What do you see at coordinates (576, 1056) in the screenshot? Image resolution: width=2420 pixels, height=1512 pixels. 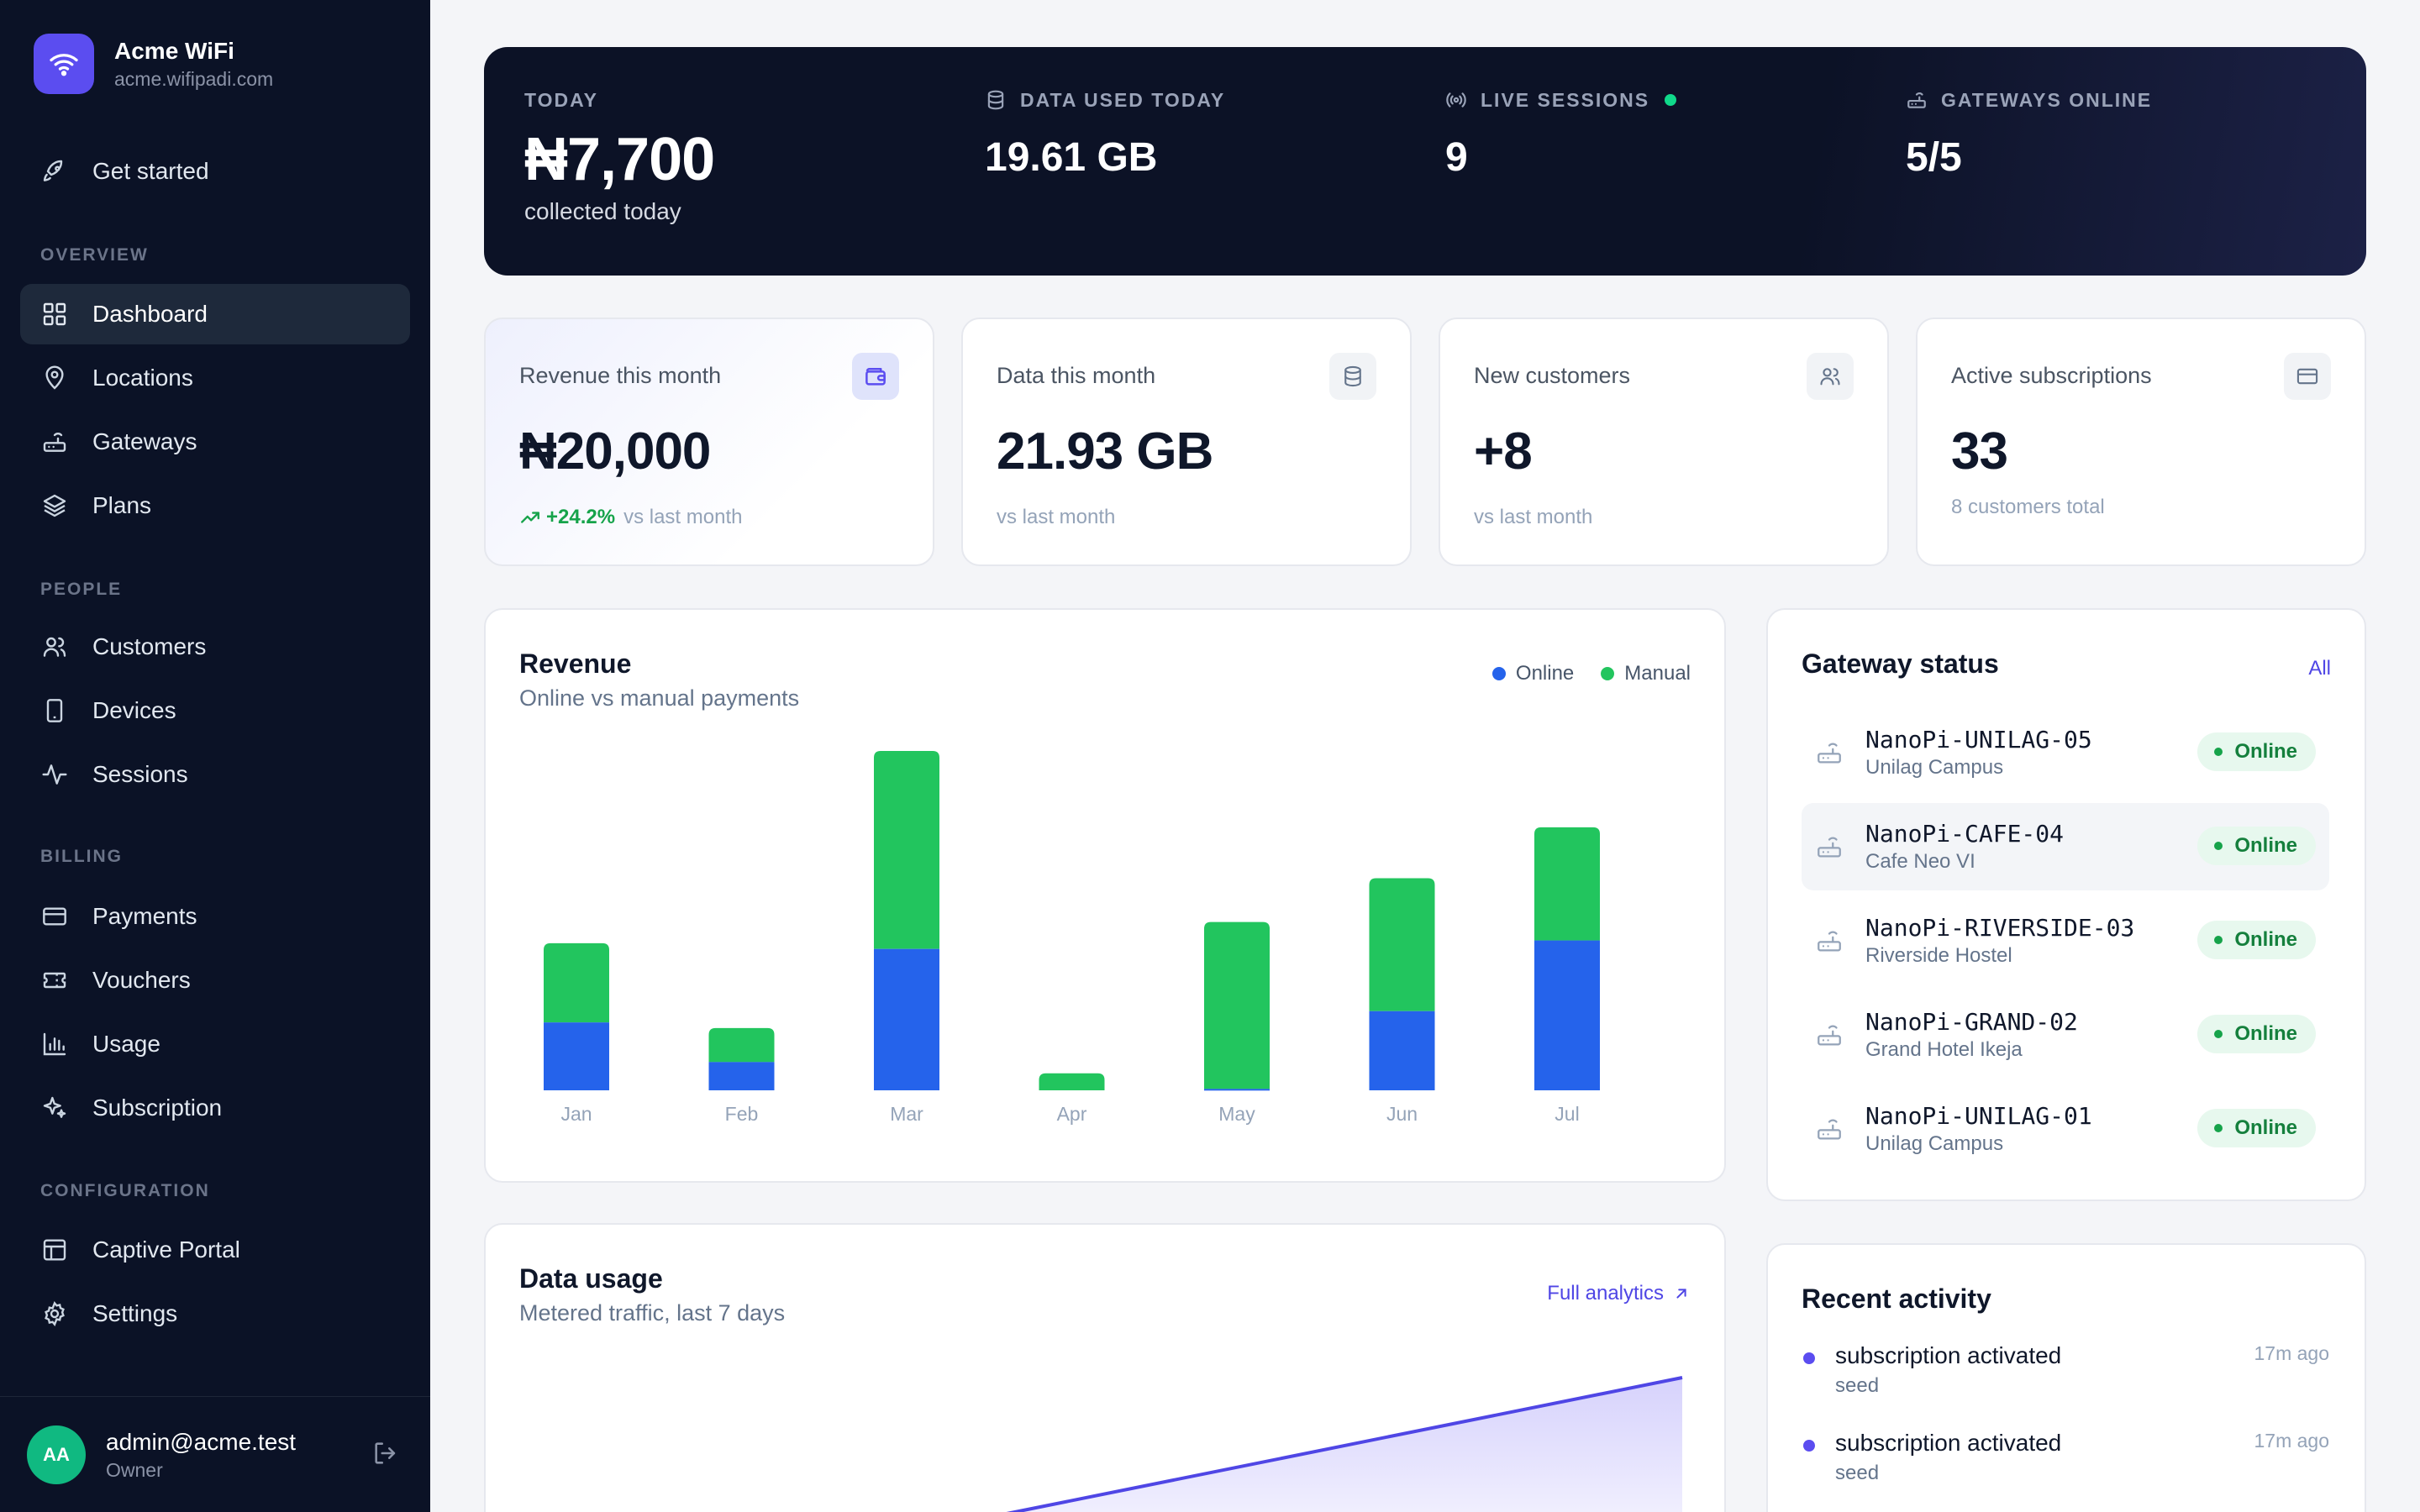 I see `bar-online-jan` at bounding box center [576, 1056].